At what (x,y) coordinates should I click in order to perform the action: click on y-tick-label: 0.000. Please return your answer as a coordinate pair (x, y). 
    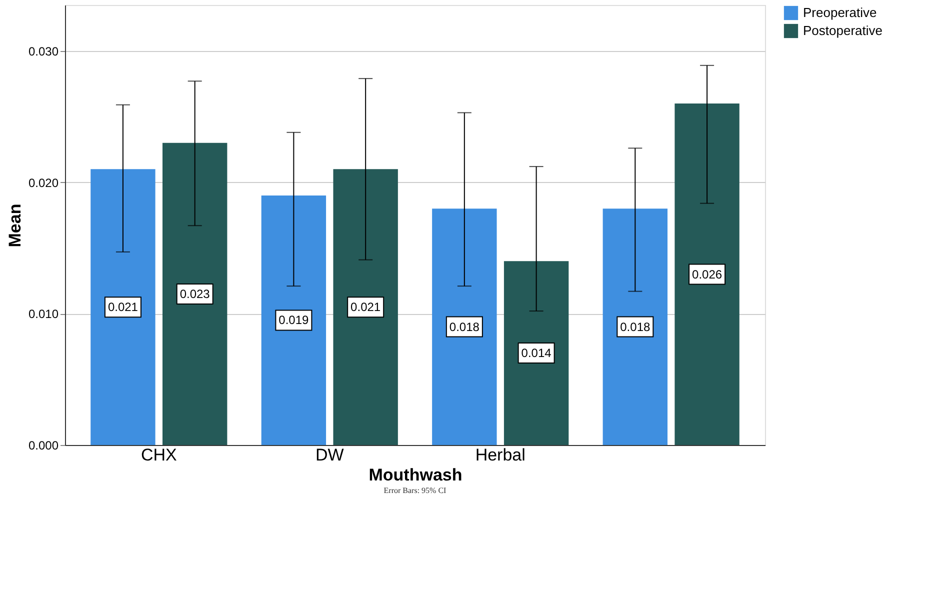
    Looking at the image, I should click on (43, 445).